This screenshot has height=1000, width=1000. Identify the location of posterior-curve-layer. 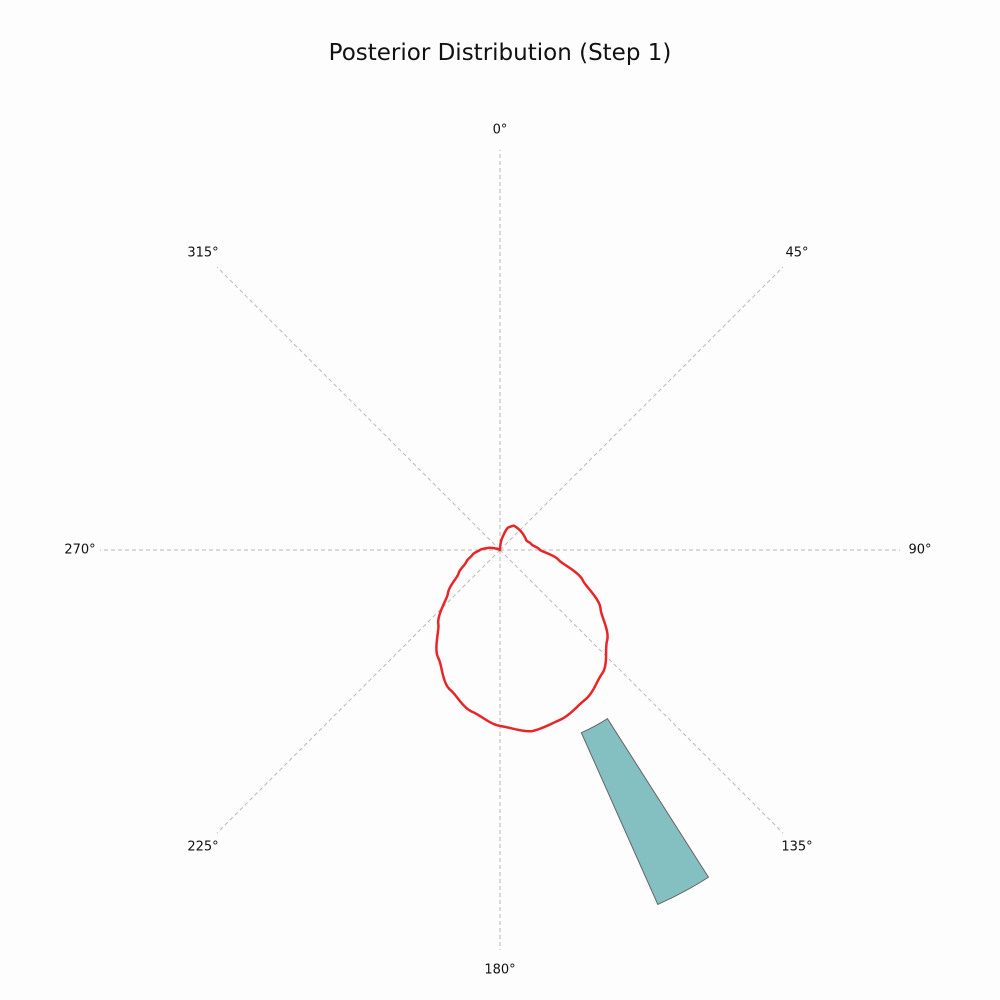
(522, 628).